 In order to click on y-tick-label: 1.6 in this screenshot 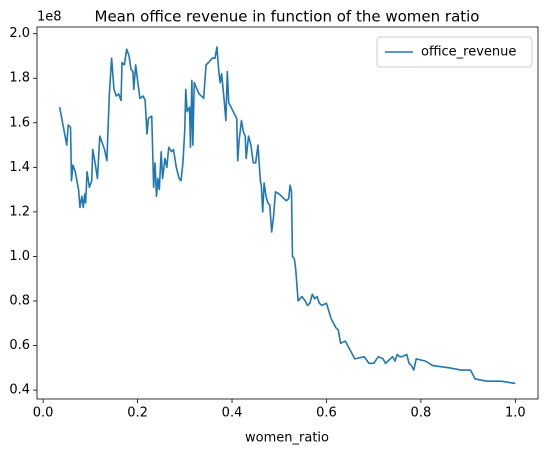, I will do `click(19, 122)`.